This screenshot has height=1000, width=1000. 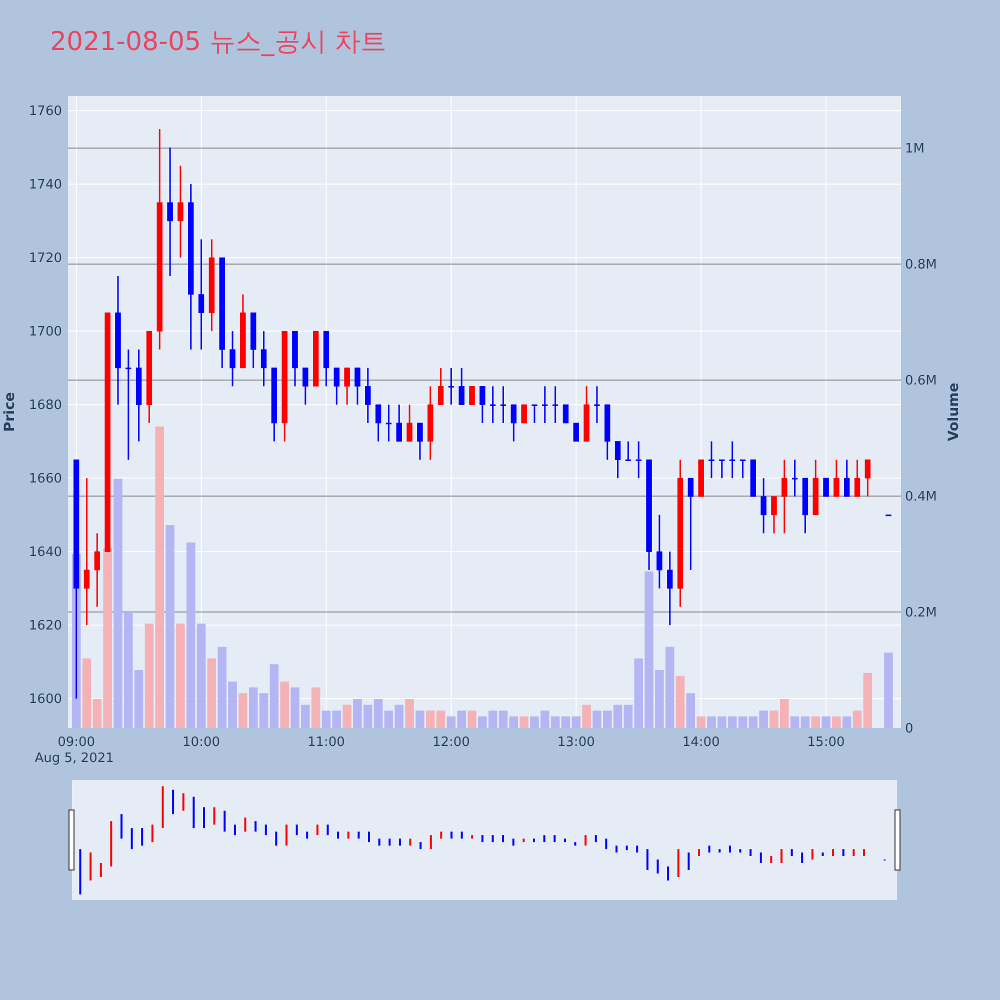 What do you see at coordinates (326, 742) in the screenshot?
I see `x-tick-label: 11:00` at bounding box center [326, 742].